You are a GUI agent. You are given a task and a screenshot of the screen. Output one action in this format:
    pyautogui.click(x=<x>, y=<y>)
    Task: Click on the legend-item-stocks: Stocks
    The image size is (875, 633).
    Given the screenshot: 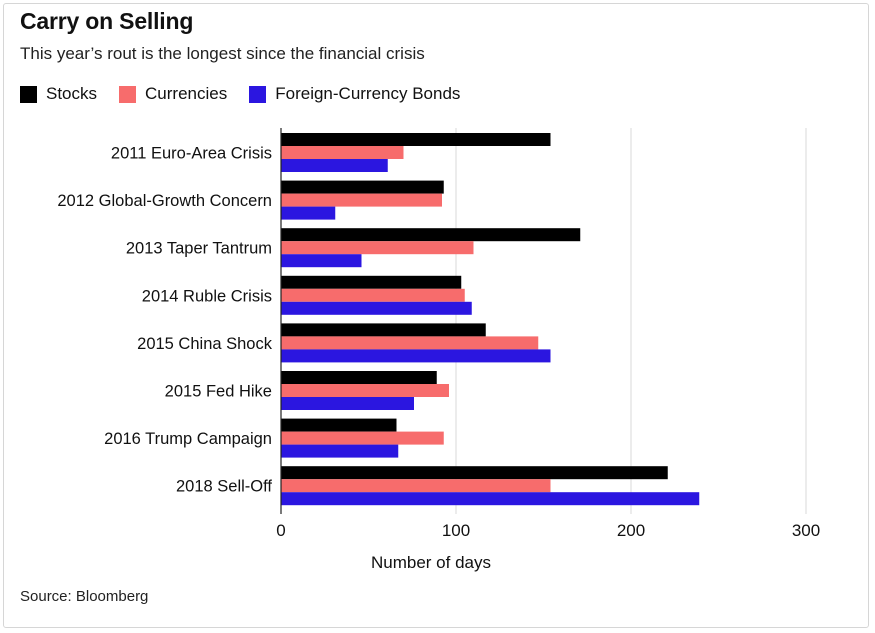 What is the action you would take?
    pyautogui.click(x=58, y=94)
    